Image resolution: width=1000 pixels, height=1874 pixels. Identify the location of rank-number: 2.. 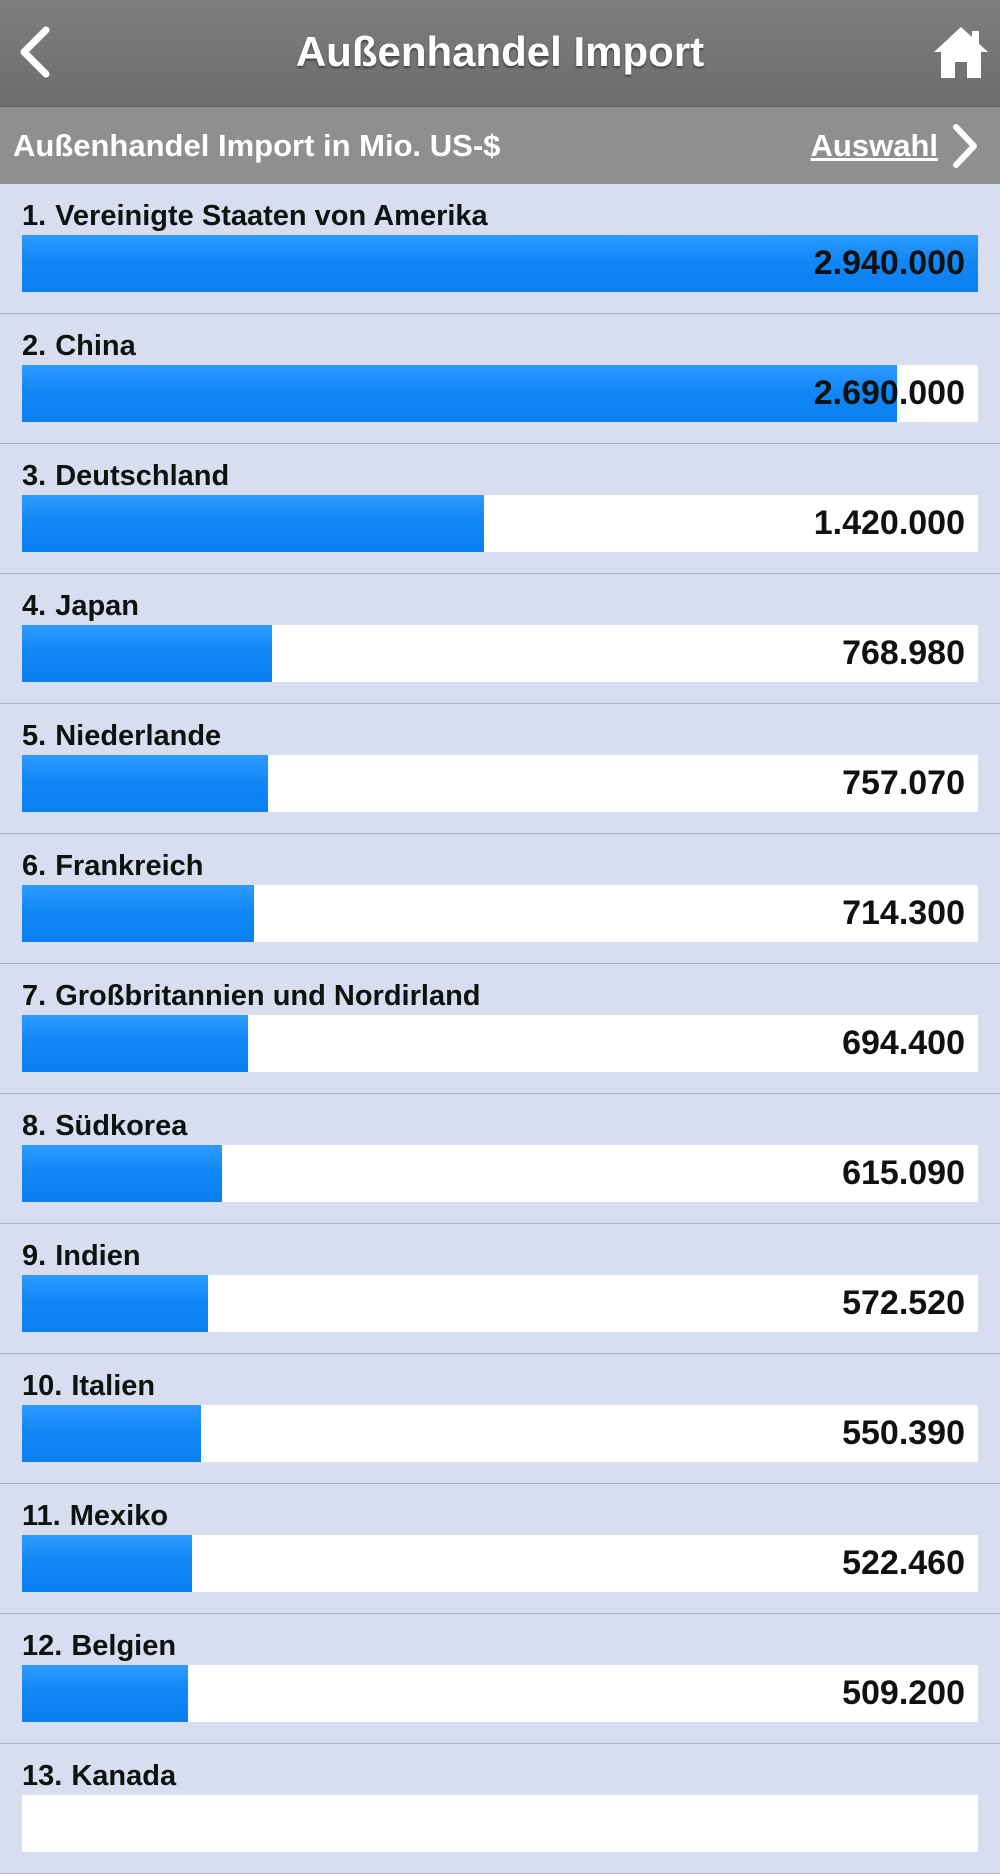
(34, 346).